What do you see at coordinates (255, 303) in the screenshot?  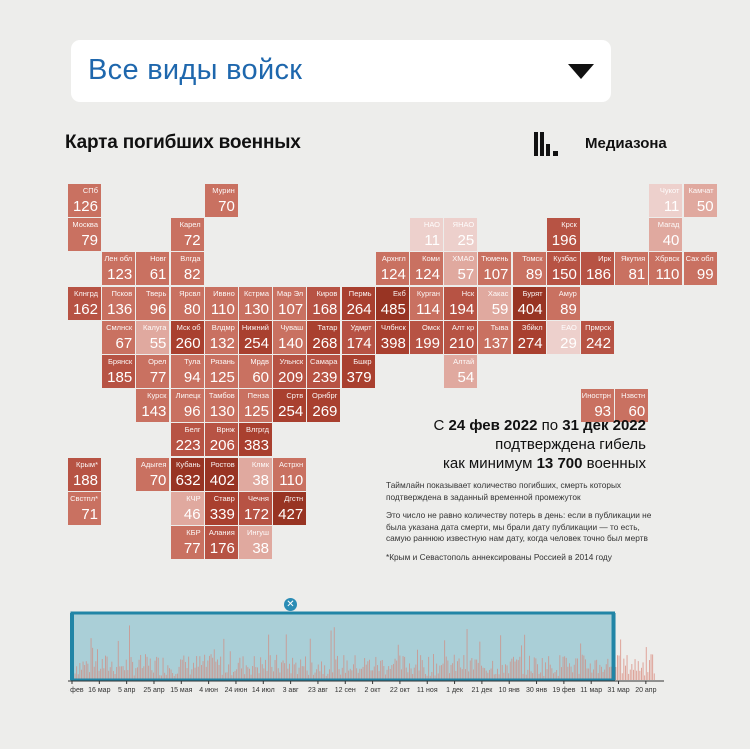 I see `region-tile: Кстрма 130` at bounding box center [255, 303].